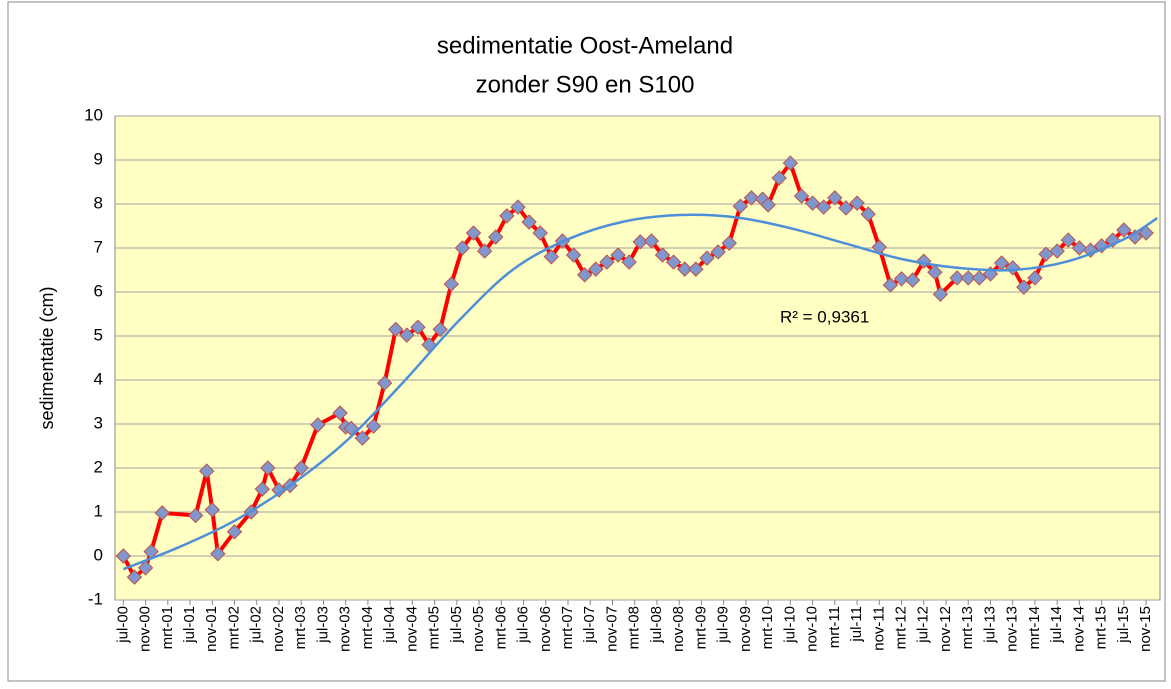 This screenshot has height=689, width=1171. I want to click on x-tick-label: jul-02, so click(256, 625).